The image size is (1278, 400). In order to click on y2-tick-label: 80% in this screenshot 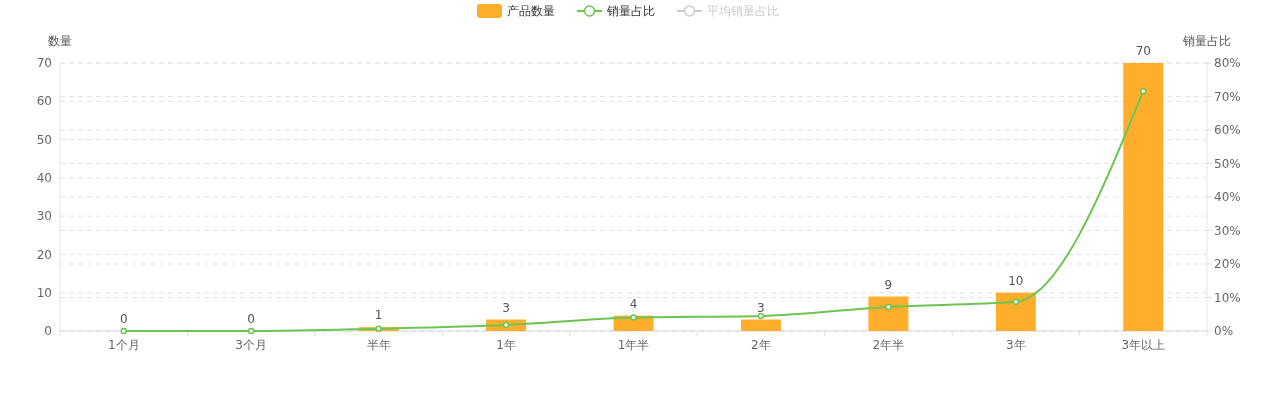, I will do `click(1227, 63)`.